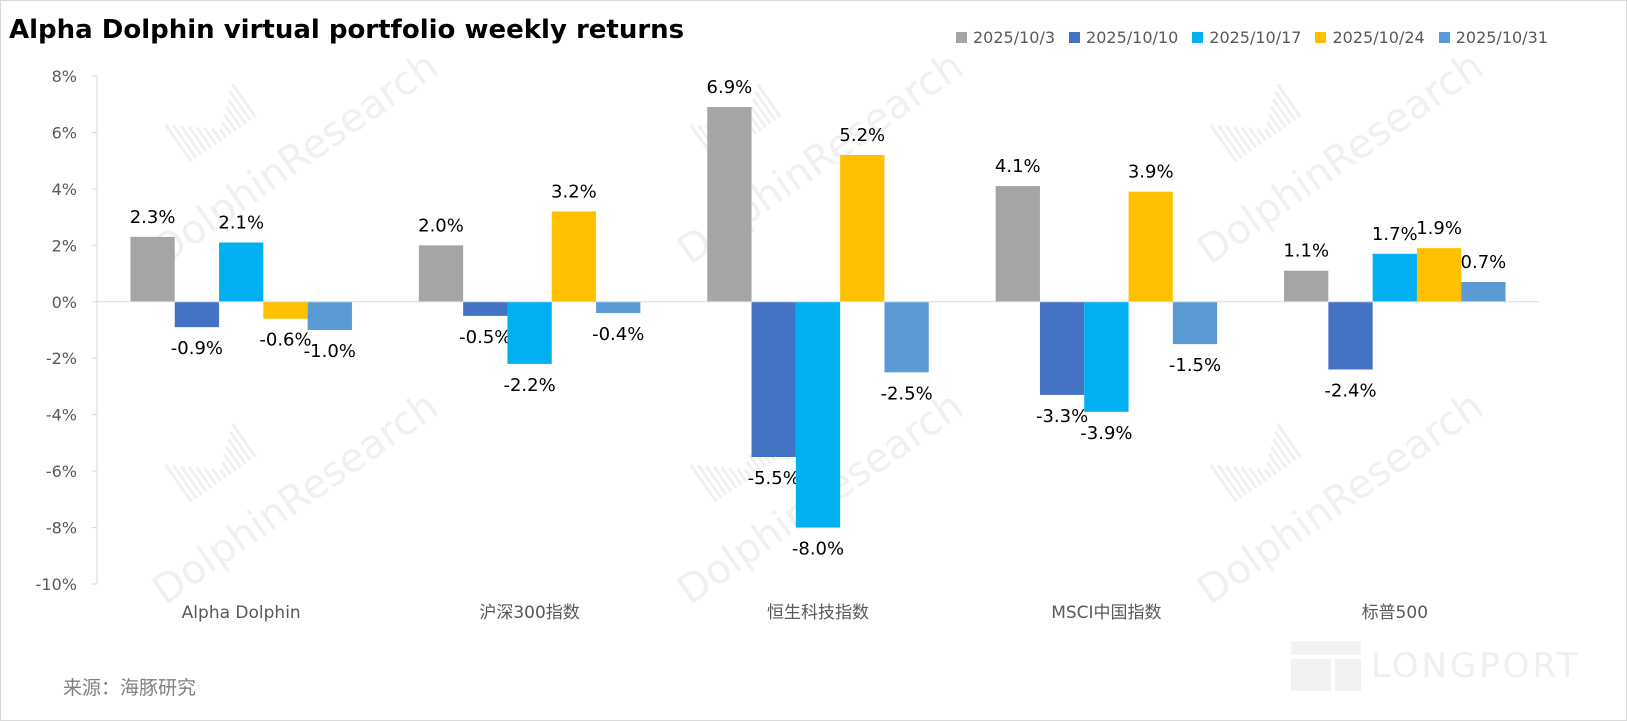 This screenshot has width=1627, height=721. I want to click on y-tick-label: 0%, so click(64, 302).